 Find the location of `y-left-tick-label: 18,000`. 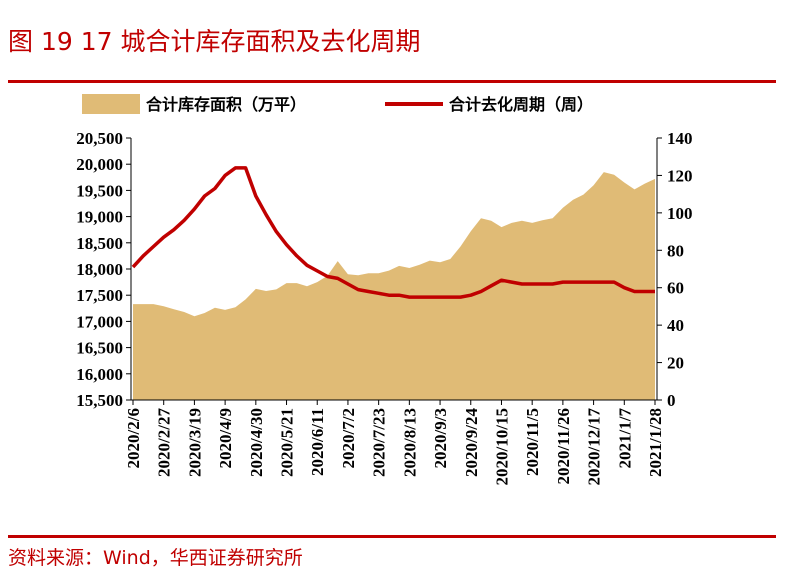

y-left-tick-label: 18,000 is located at coordinates (99, 269).